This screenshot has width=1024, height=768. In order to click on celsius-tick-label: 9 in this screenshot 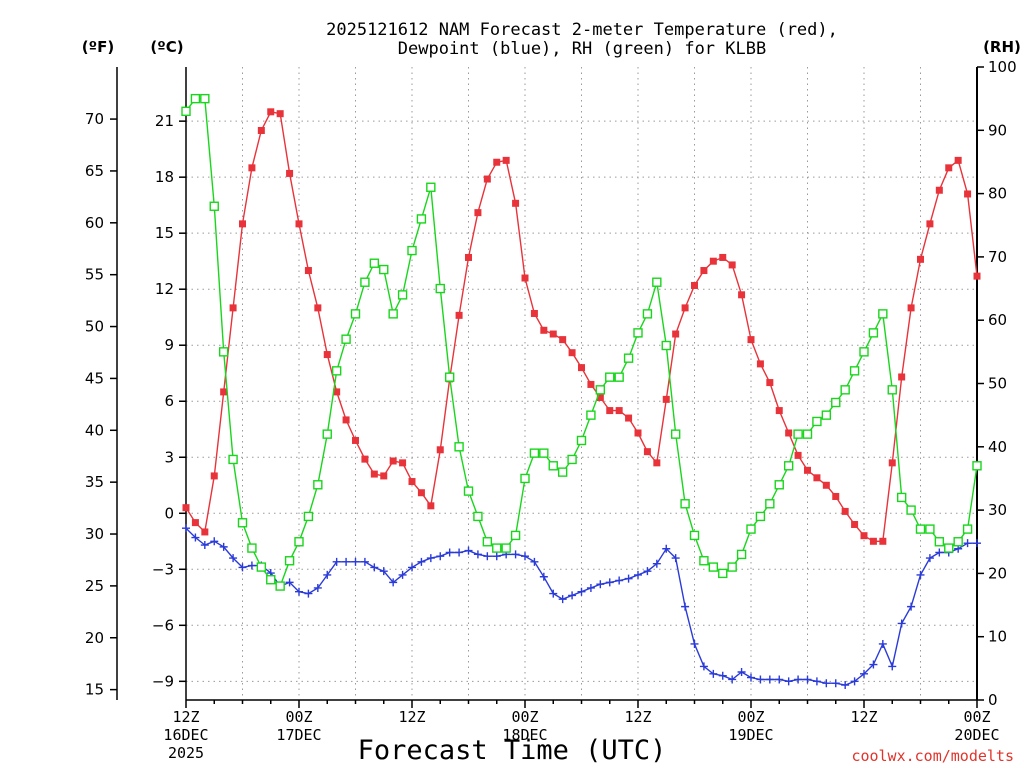, I will do `click(169, 345)`.